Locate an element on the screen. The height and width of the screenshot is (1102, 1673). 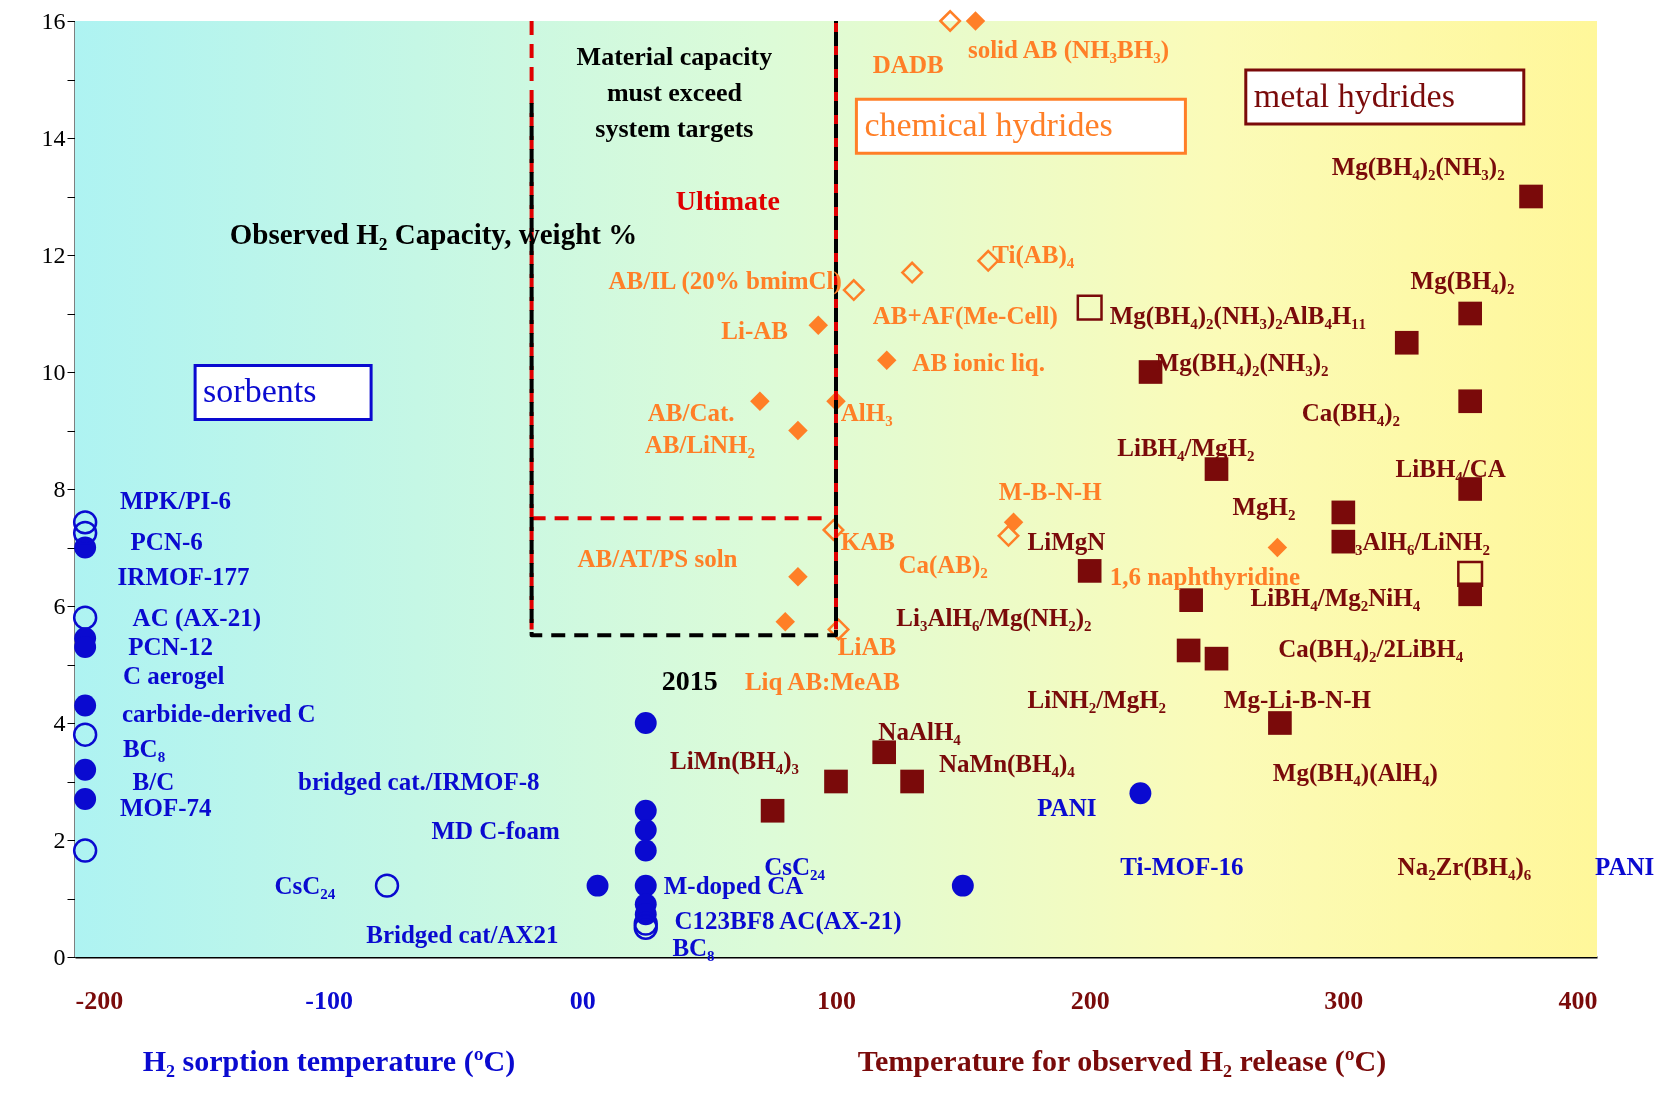
text: Temperature for observed H₂ release (ºC) is located at coordinates (1122, 1061).